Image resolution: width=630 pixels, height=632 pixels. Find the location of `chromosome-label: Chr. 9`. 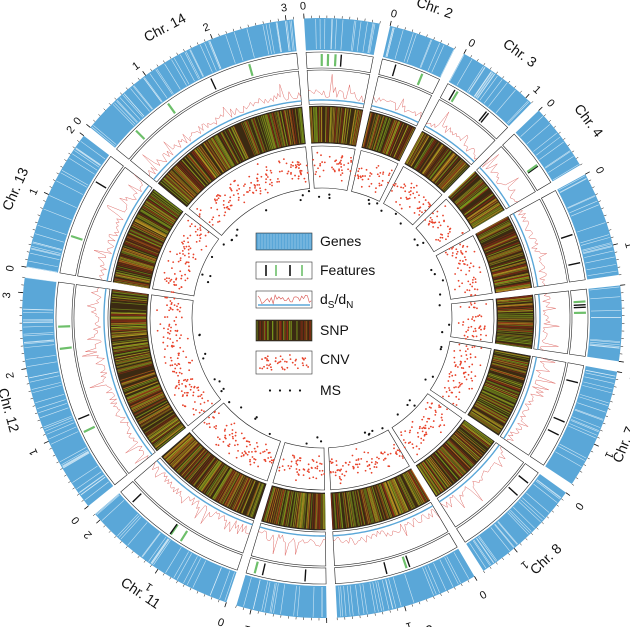

chromosome-label: Chr. 9 is located at coordinates (415, 624).